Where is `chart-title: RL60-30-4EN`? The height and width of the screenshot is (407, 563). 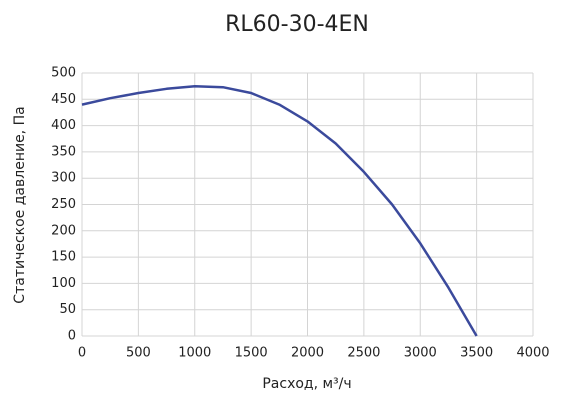
chart-title: RL60-30-4EN is located at coordinates (297, 24).